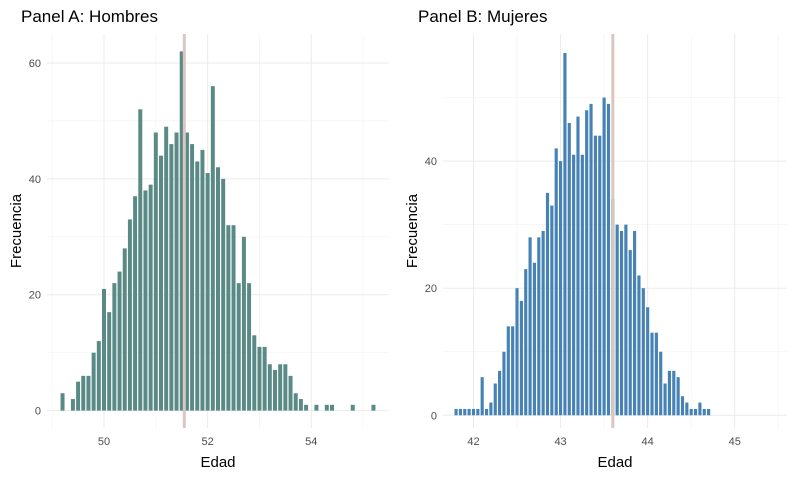  Describe the element at coordinates (560, 442) in the screenshot. I see `x-tick-label: 43` at that location.